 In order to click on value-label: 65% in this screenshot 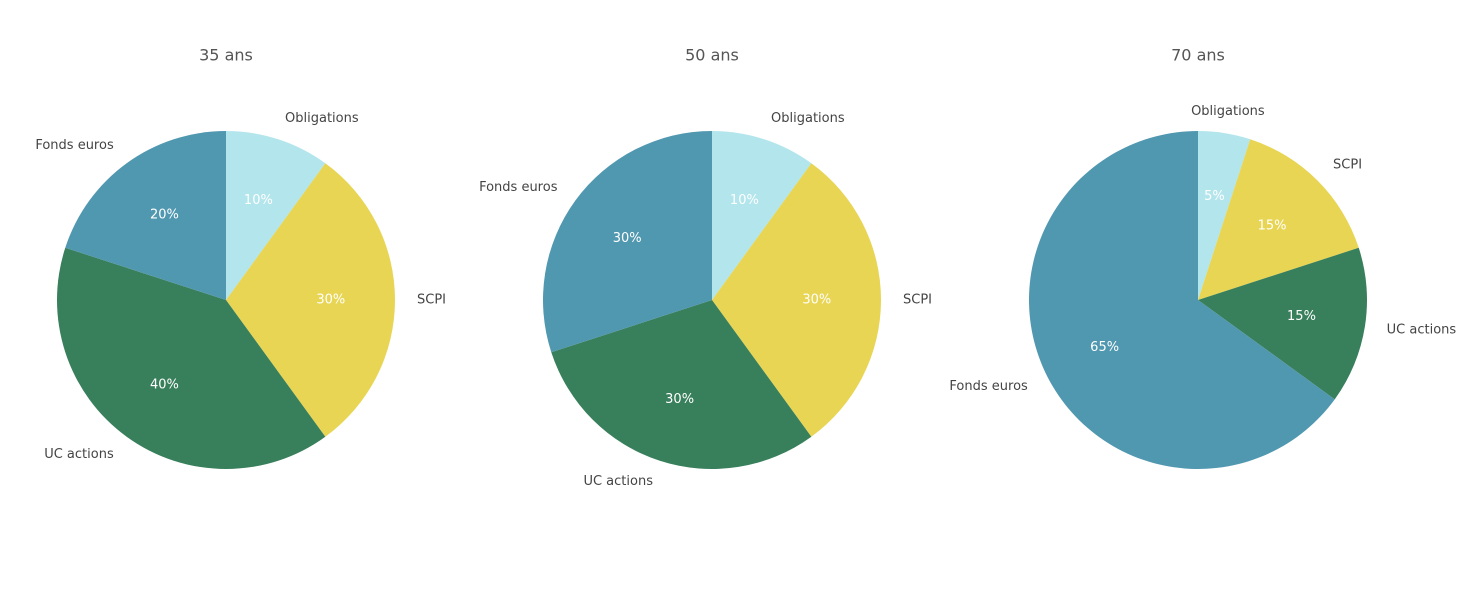, I will do `click(1104, 347)`.